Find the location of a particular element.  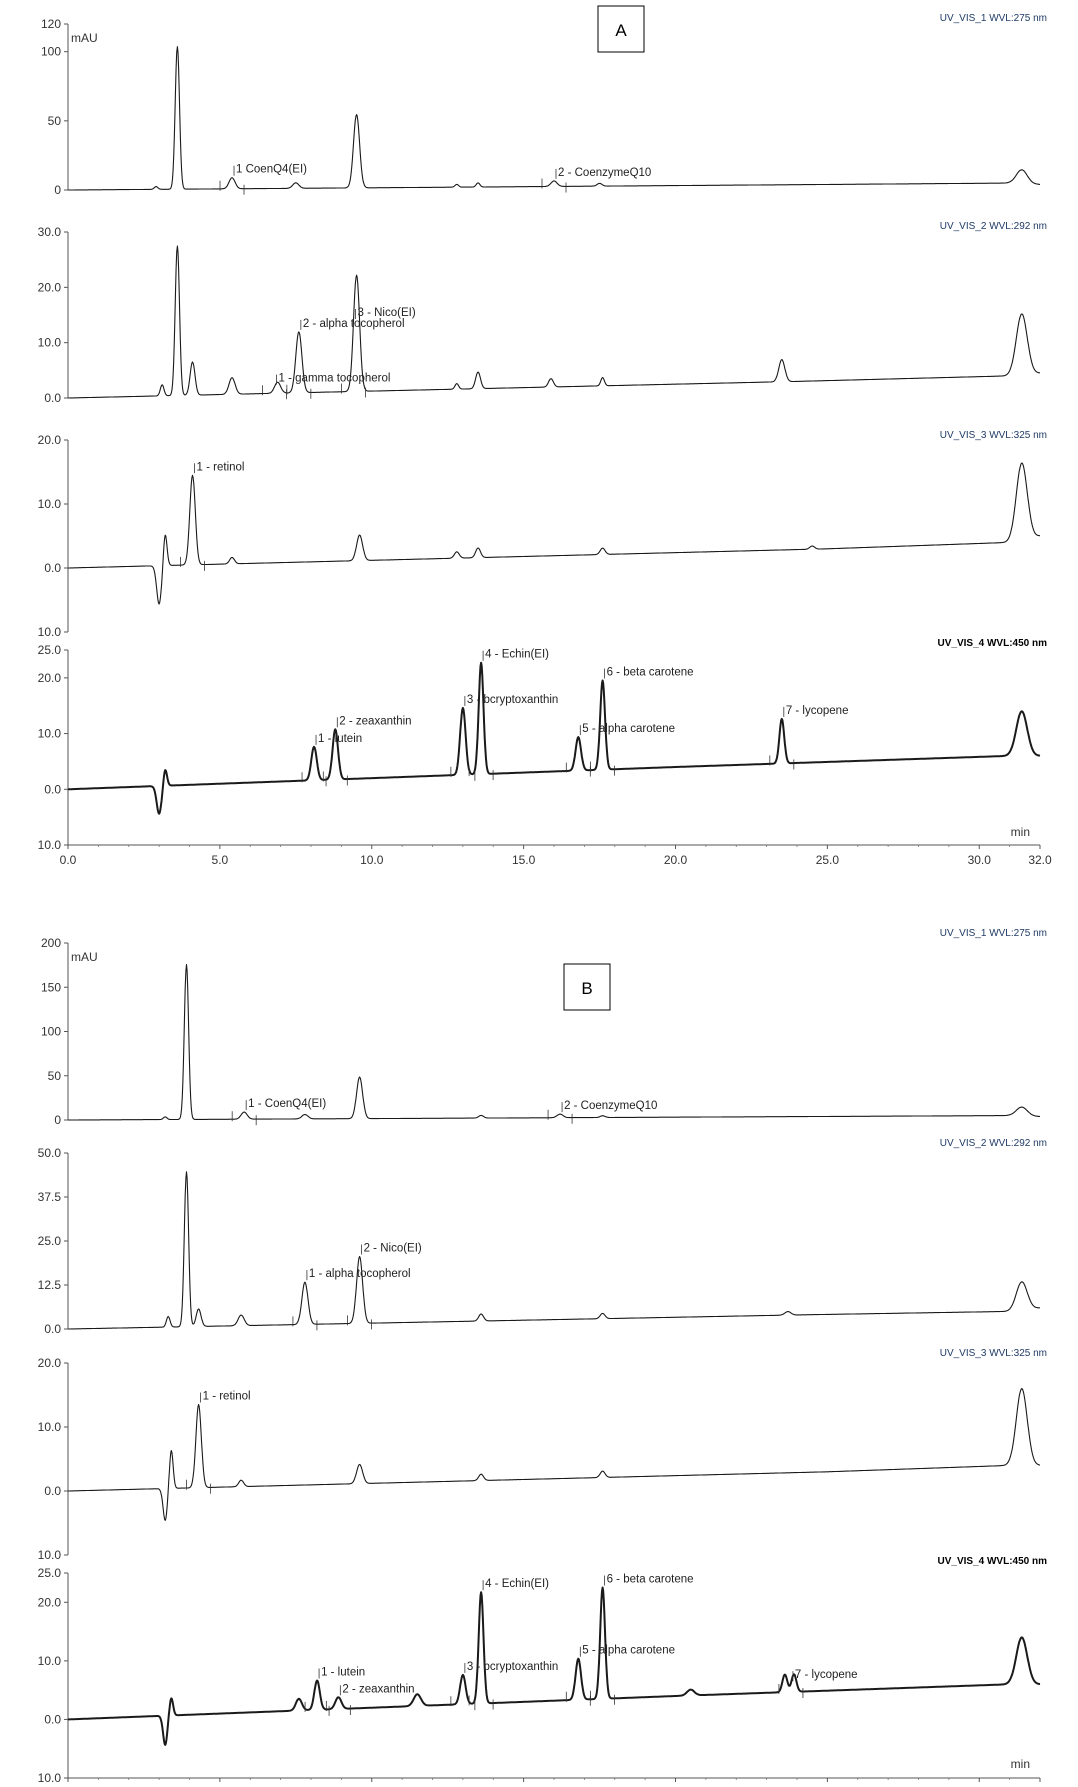

x-tick-label: 15.0 is located at coordinates (524, 860).